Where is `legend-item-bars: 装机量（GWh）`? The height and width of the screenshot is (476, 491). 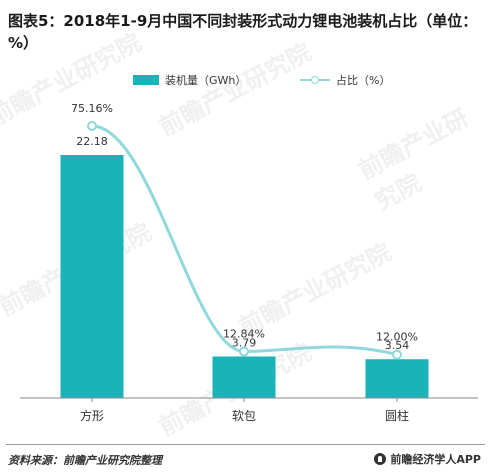
legend-item-bars: 装机量（GWh） is located at coordinates (189, 80).